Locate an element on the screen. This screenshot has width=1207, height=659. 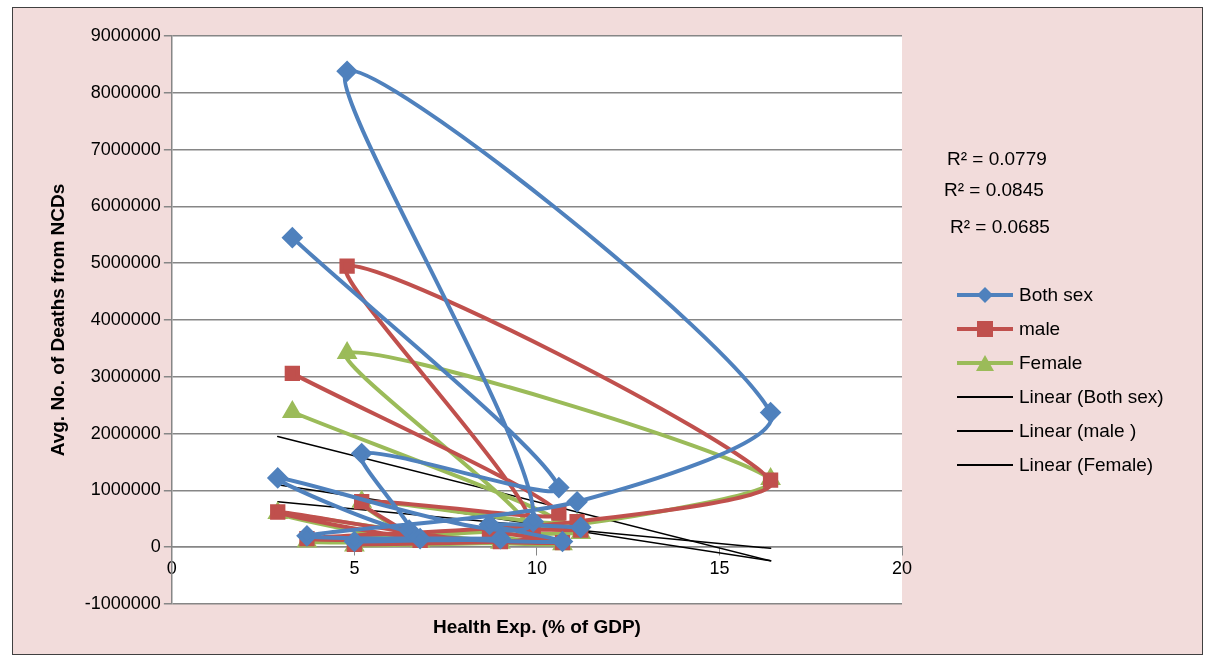
y-tick-label: 1000000 is located at coordinates (125, 489).